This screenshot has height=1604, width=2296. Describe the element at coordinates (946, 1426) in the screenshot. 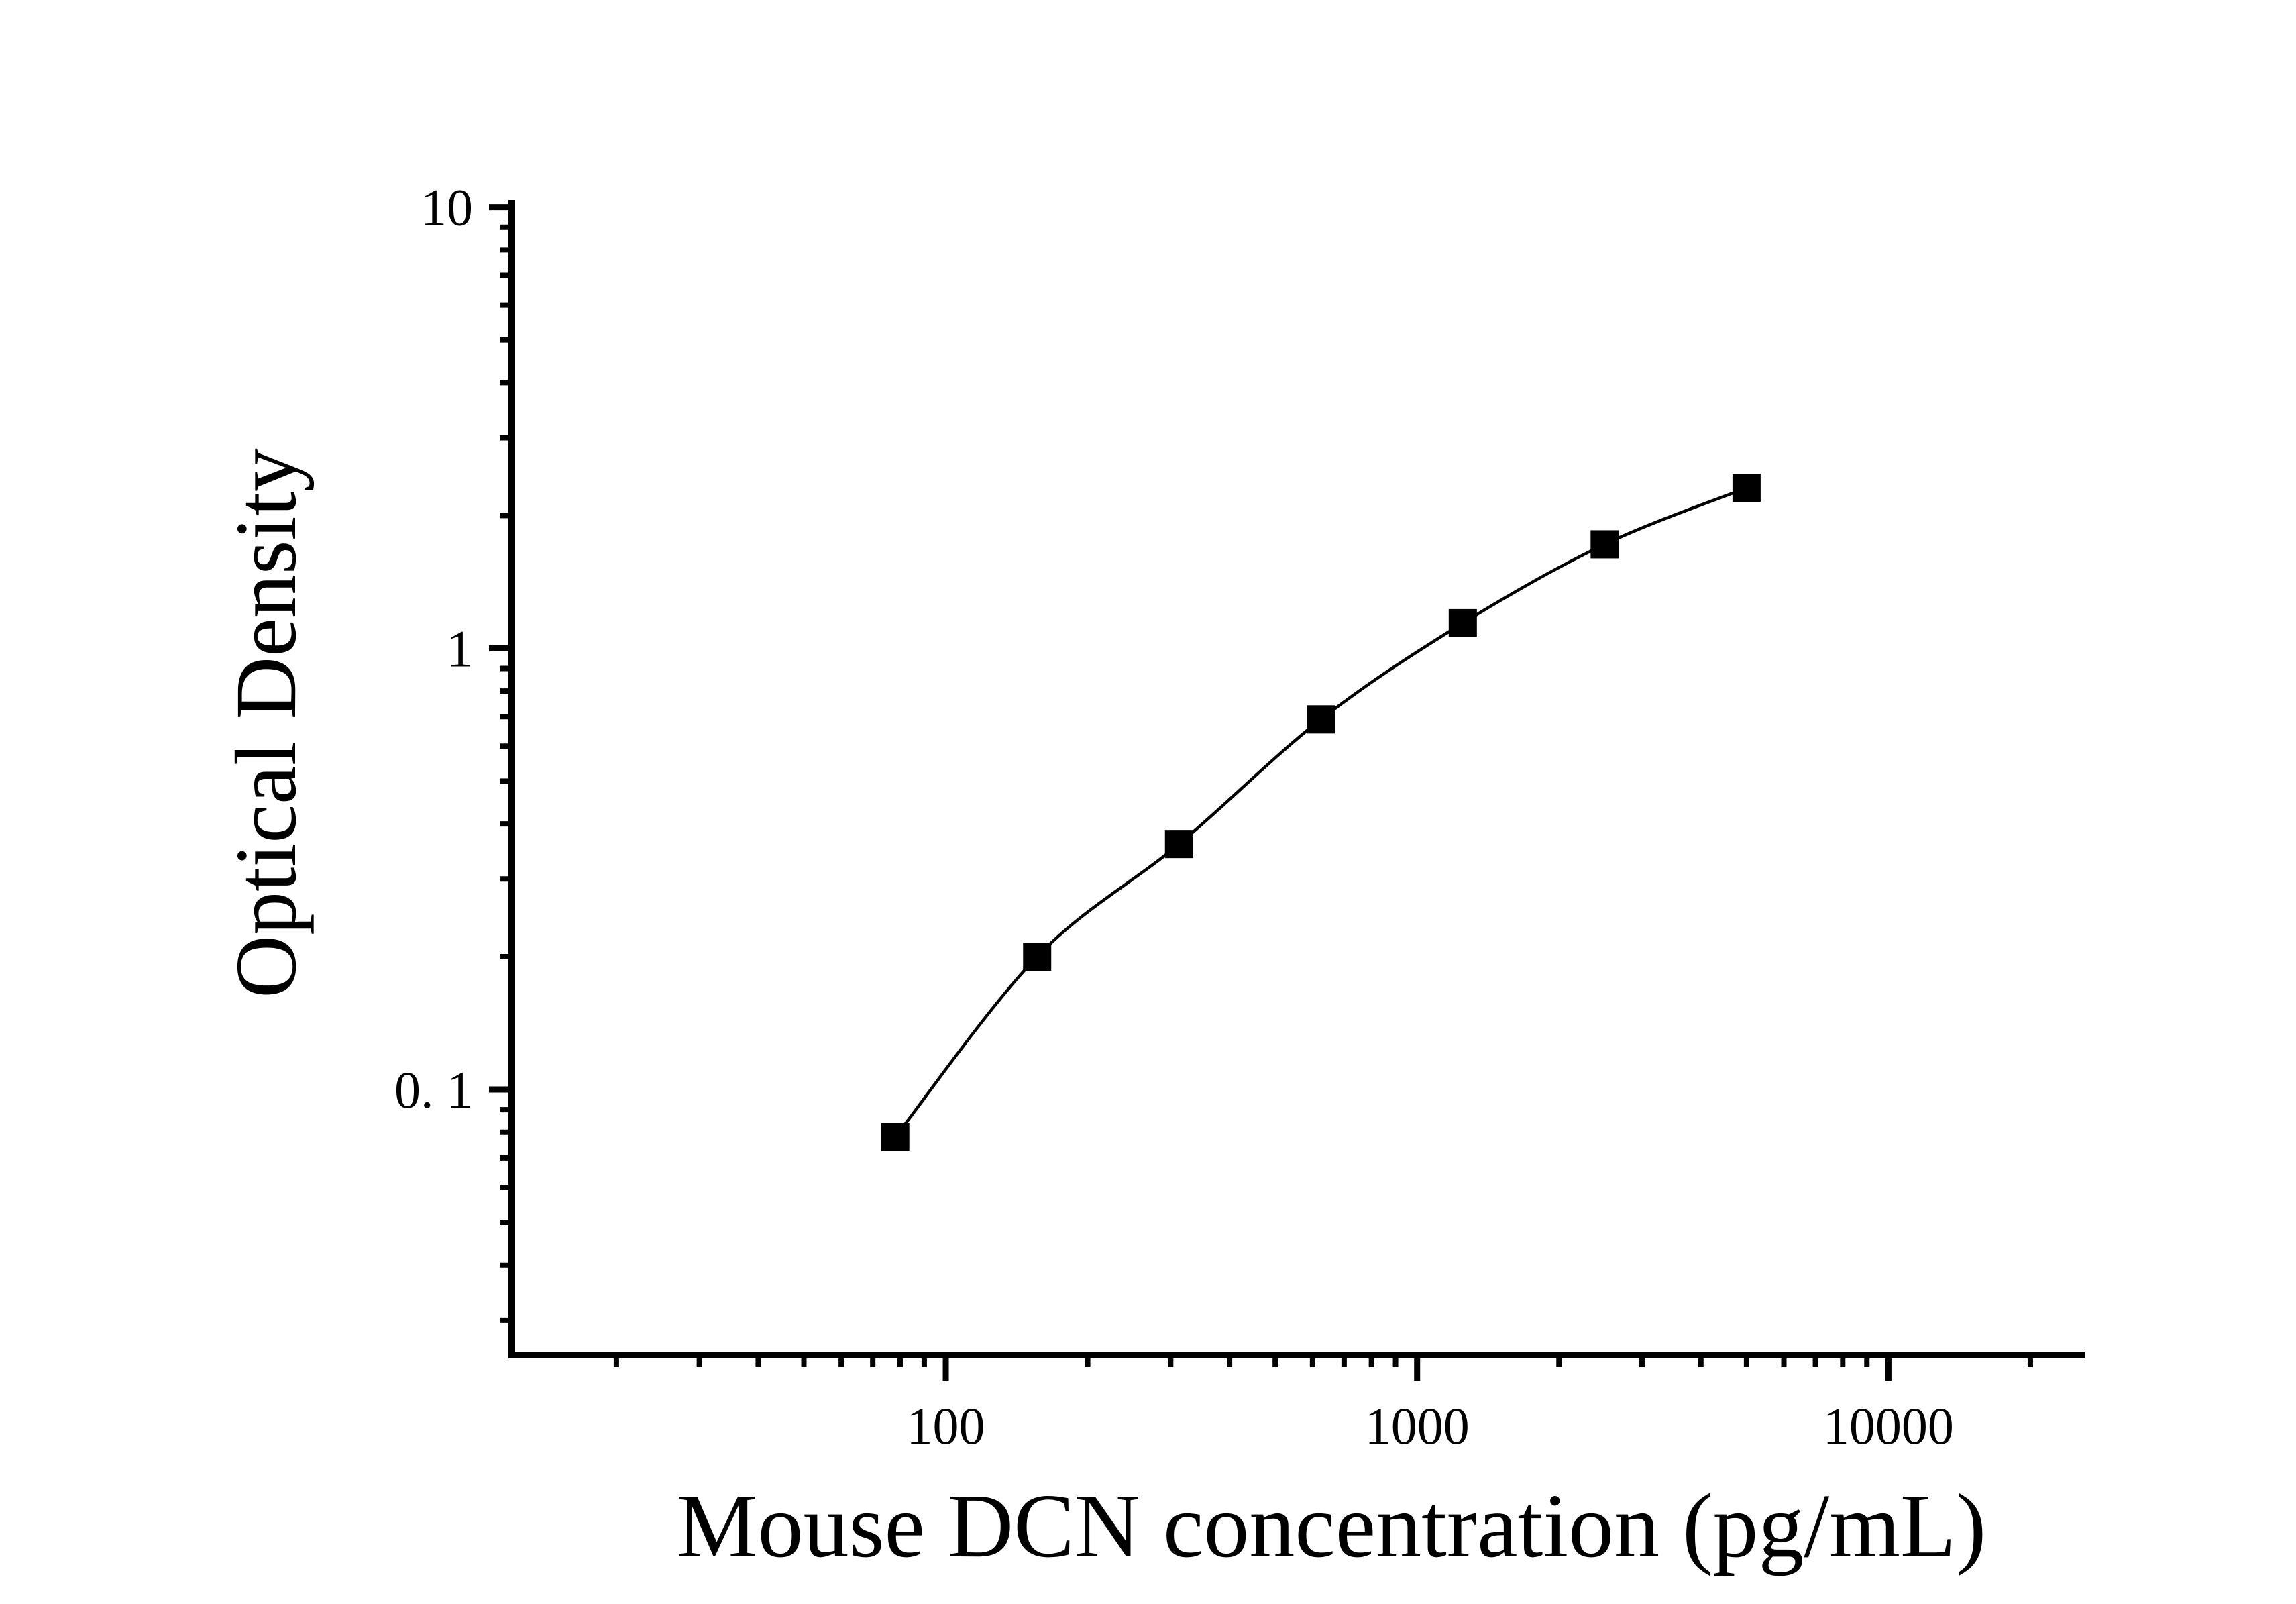

I see `x-tick-label: 100` at that location.